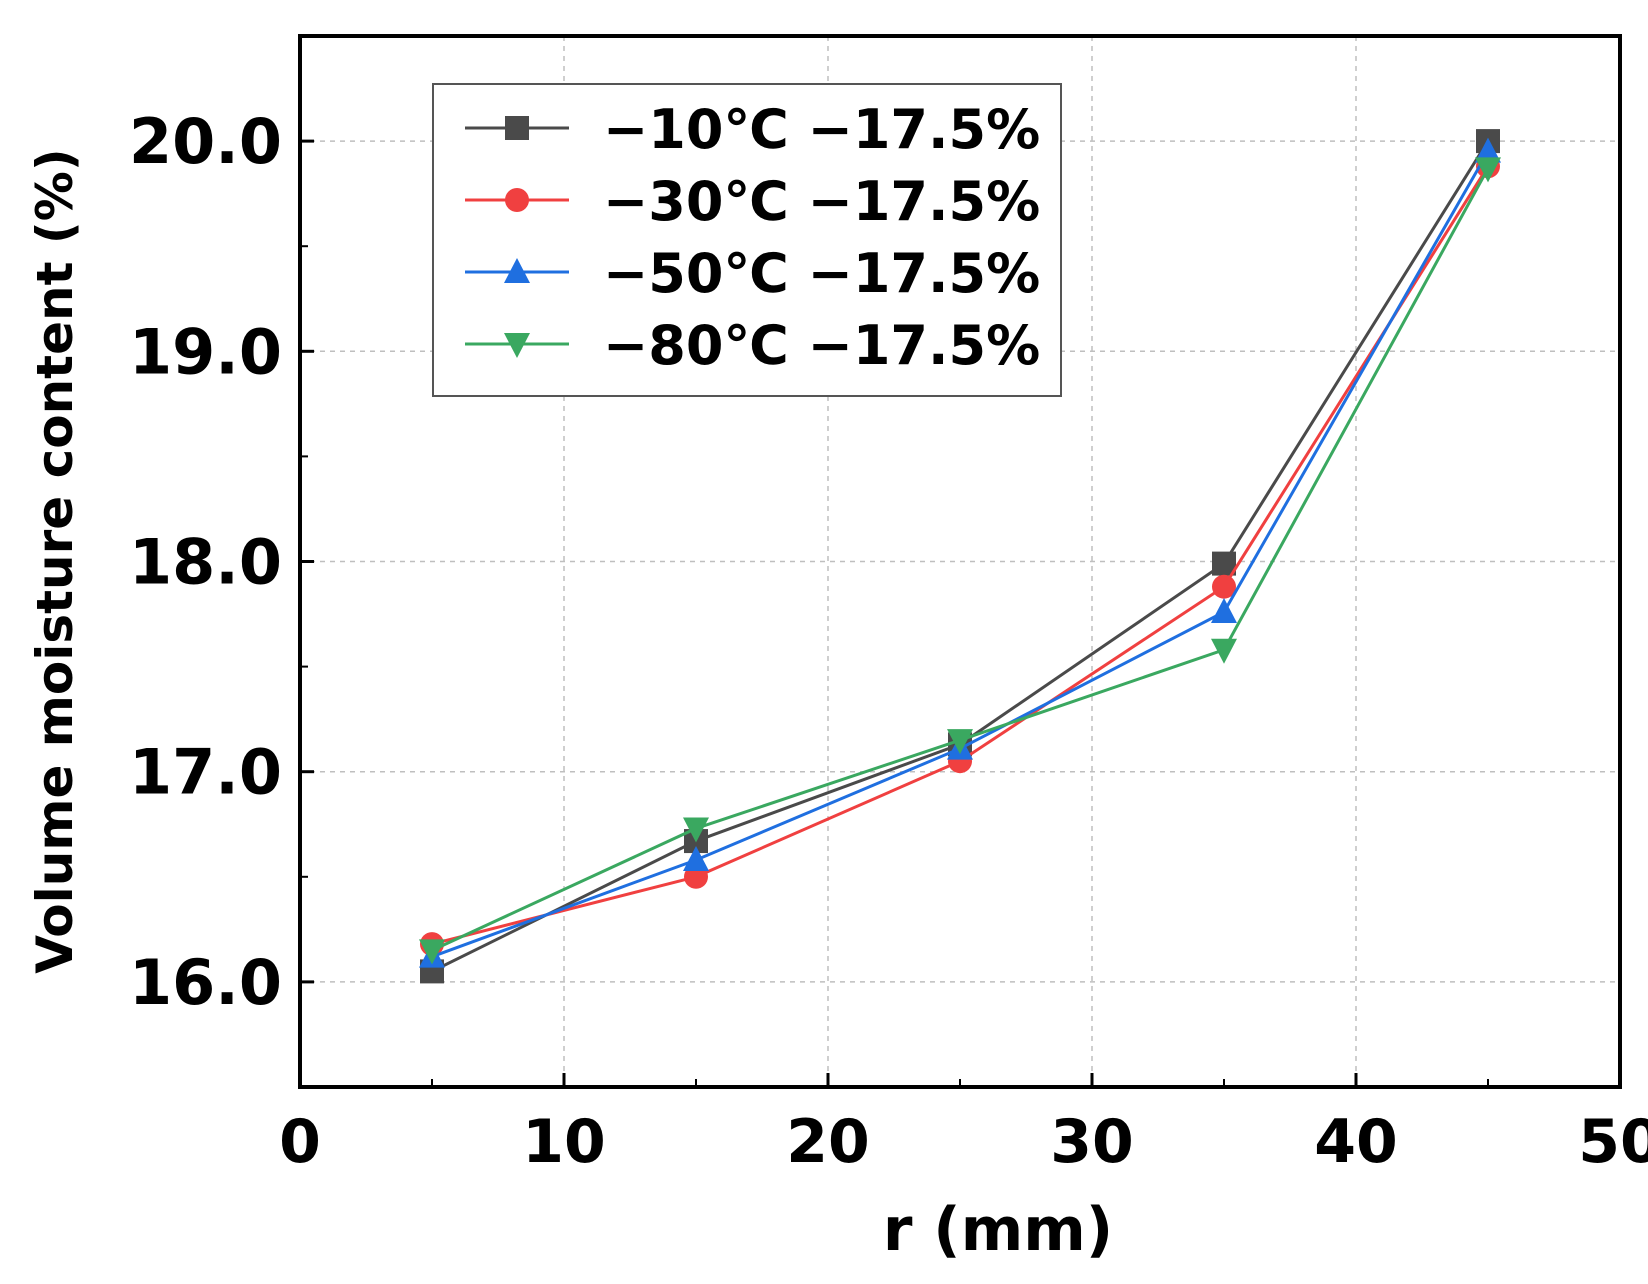 Image resolution: width=1648 pixels, height=1284 pixels. I want to click on x-tick-label: 30, so click(1092, 1142).